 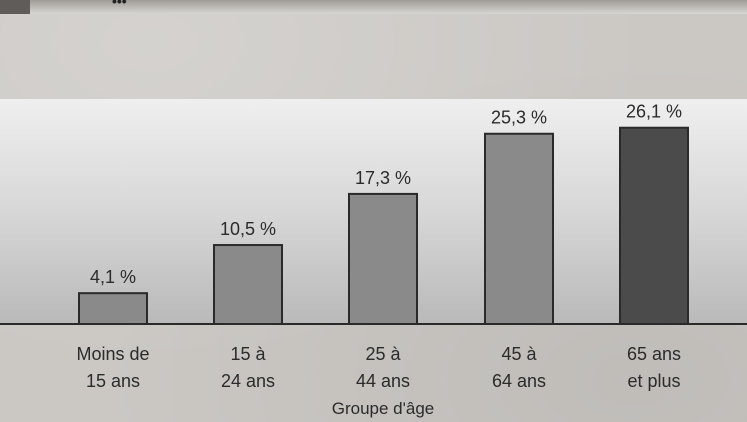 What do you see at coordinates (383, 408) in the screenshot?
I see `x-axis-title: Groupe d'âge` at bounding box center [383, 408].